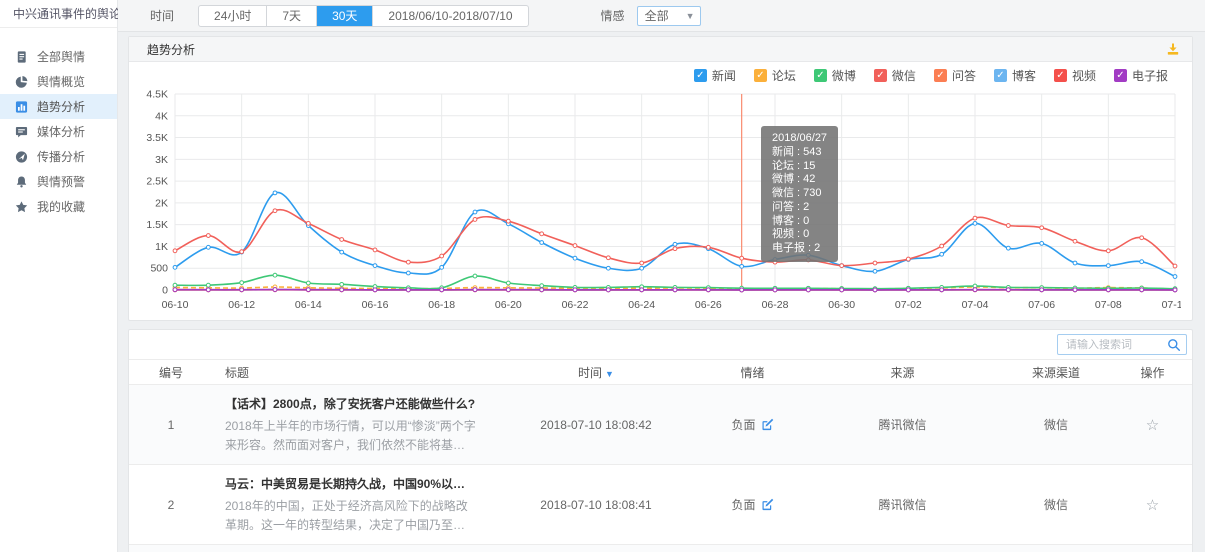  What do you see at coordinates (233, 15) in the screenshot?
I see `time-range-button-0: 24小时` at bounding box center [233, 15].